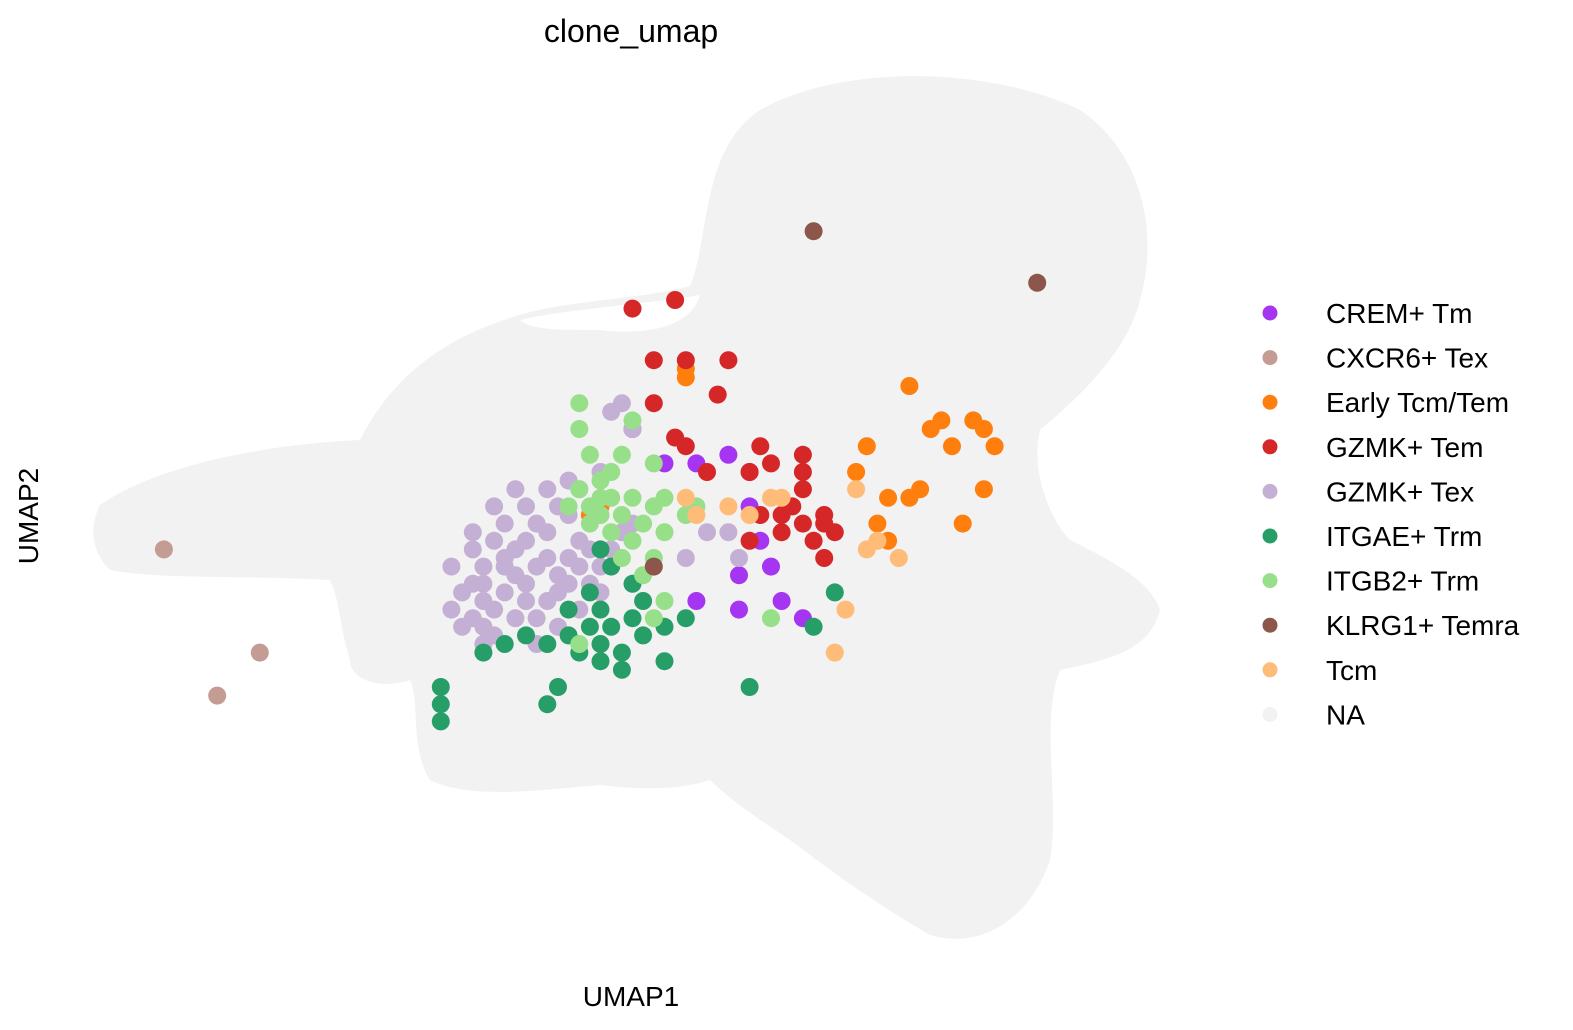 This screenshot has width=1573, height=1030. Describe the element at coordinates (1270, 714) in the screenshot. I see `legend-marker-na` at that location.